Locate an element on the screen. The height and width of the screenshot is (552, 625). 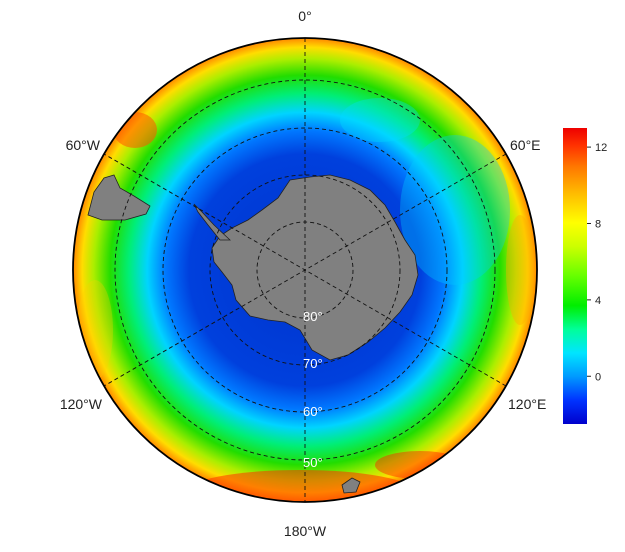
lat-label-70: 70° is located at coordinates (313, 363).